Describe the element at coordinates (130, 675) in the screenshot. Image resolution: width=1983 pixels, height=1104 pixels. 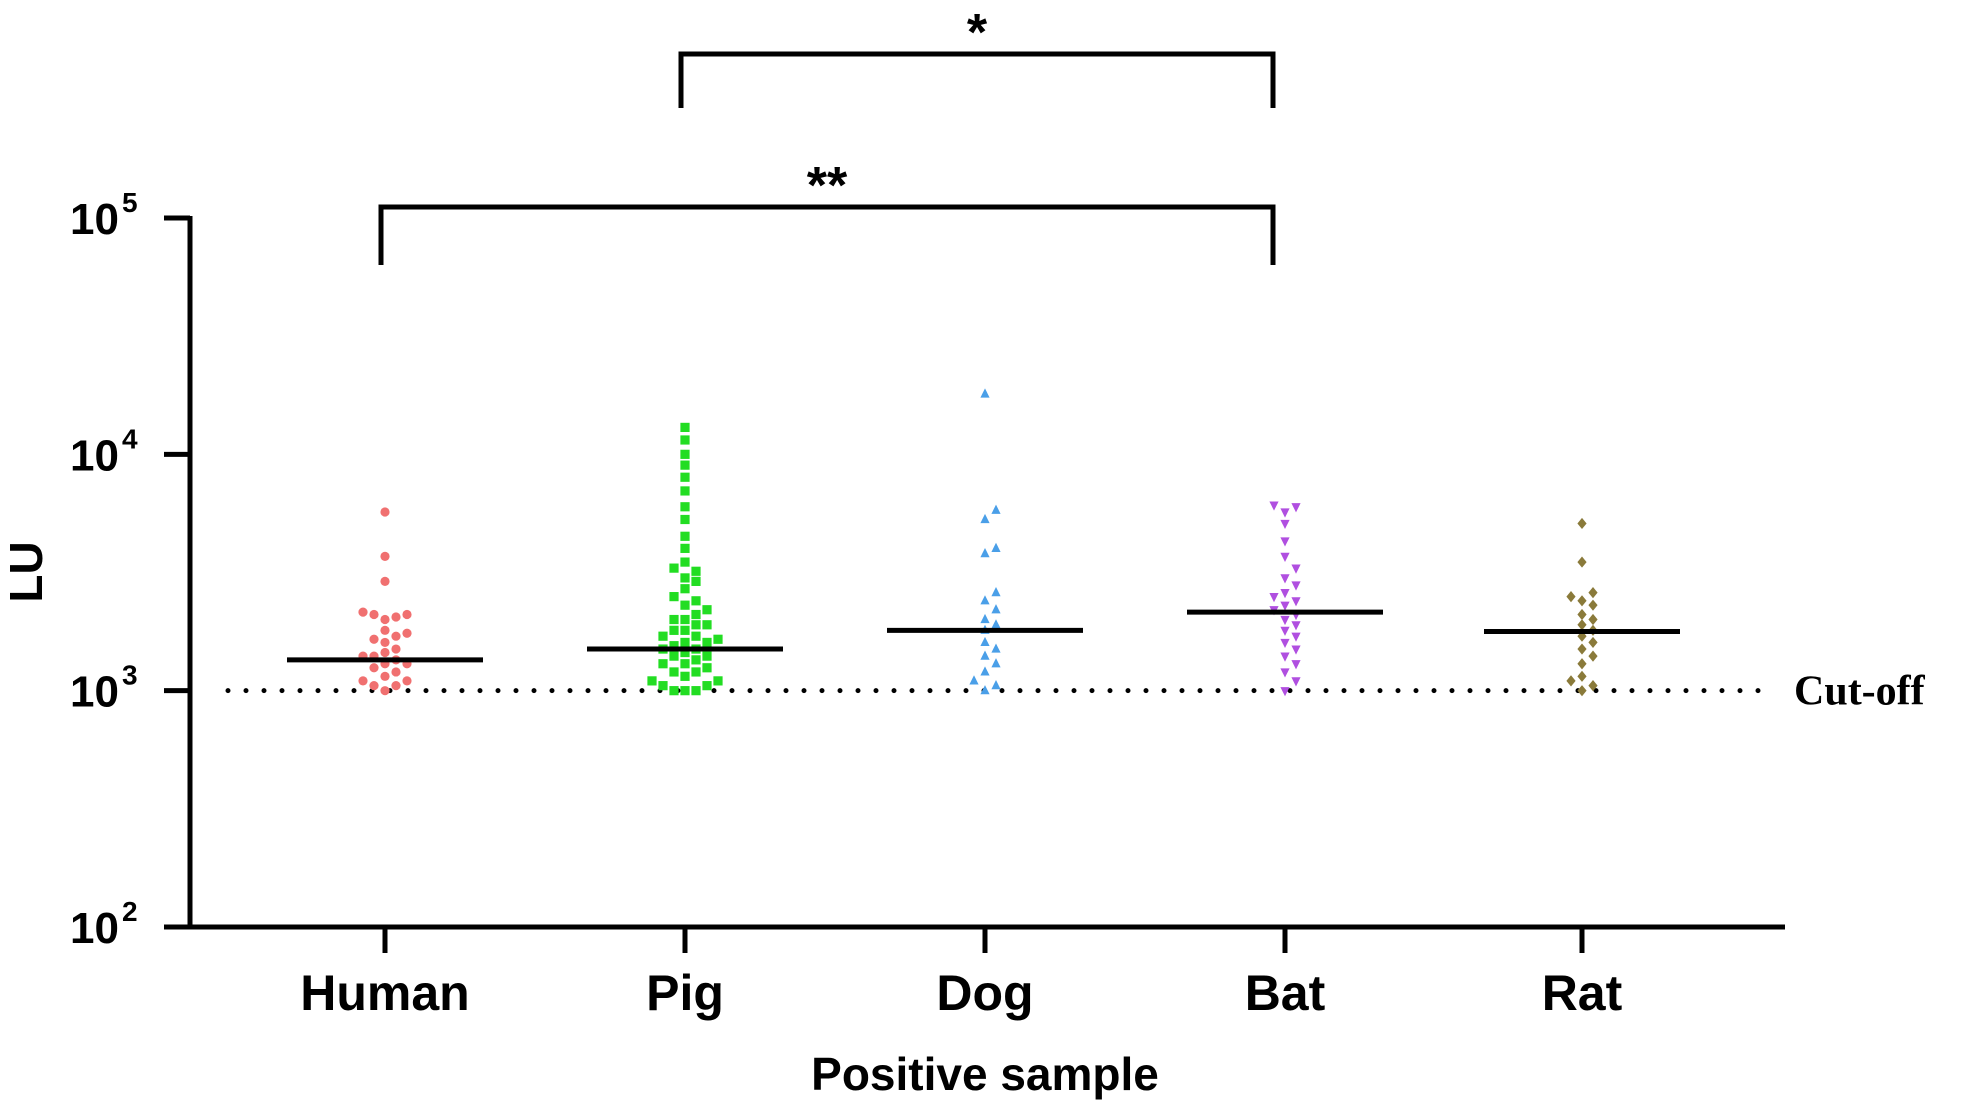
I see `y-tick-exponent-1: 3` at that location.